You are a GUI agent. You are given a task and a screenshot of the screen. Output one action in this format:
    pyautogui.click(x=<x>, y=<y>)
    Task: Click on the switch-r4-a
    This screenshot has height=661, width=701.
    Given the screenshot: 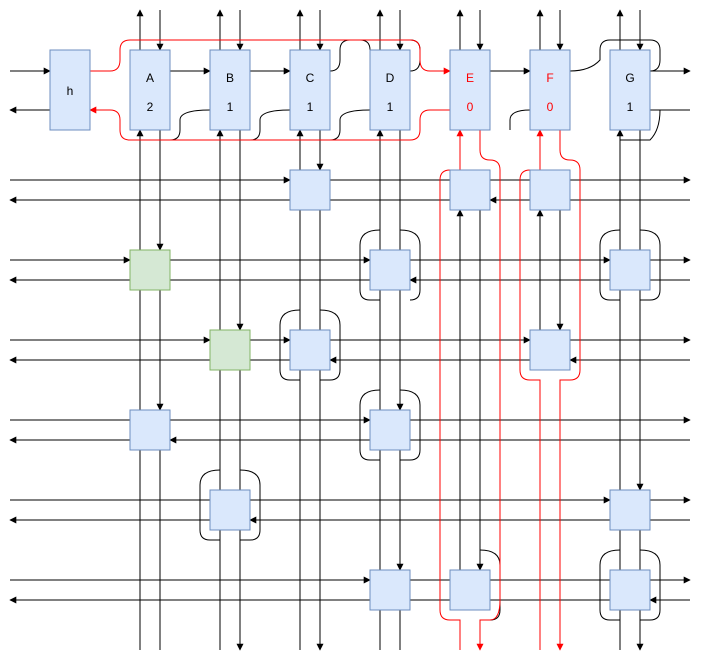 What is the action you would take?
    pyautogui.click(x=150, y=430)
    